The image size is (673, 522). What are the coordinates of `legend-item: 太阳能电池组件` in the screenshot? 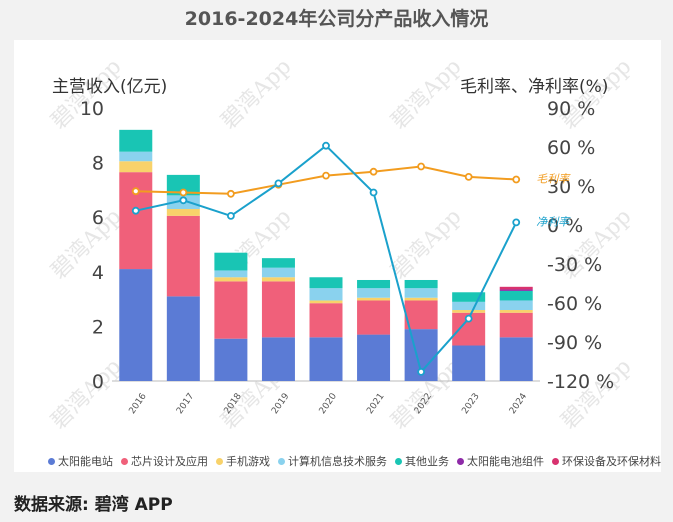 It's located at (500, 461).